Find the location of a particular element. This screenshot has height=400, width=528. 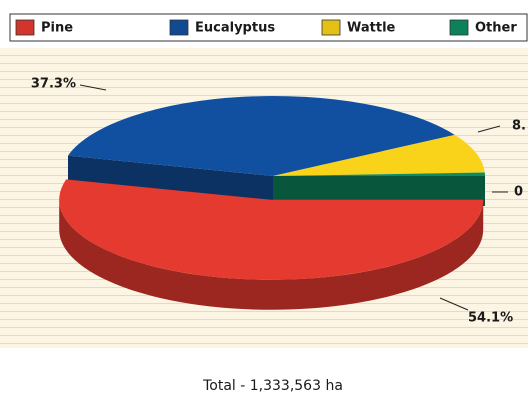

legend-label: Pine is located at coordinates (57, 28).